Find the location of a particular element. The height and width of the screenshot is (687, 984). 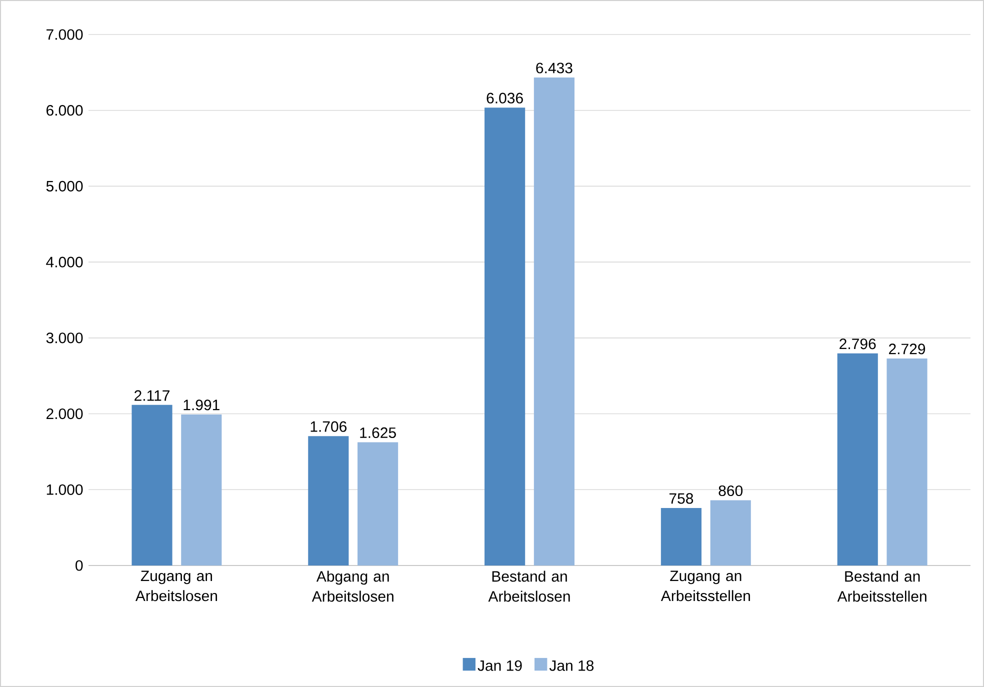

x-tick-label: Bestand an Arbeitsstellen is located at coordinates (881, 586).